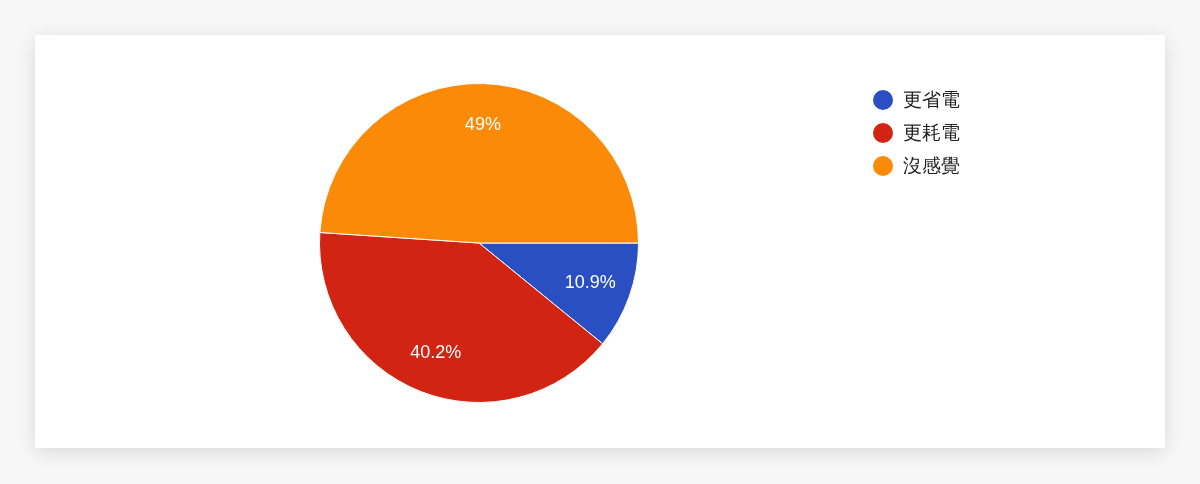 This screenshot has width=1200, height=484. What do you see at coordinates (482, 124) in the screenshot?
I see `data-label: 49%` at bounding box center [482, 124].